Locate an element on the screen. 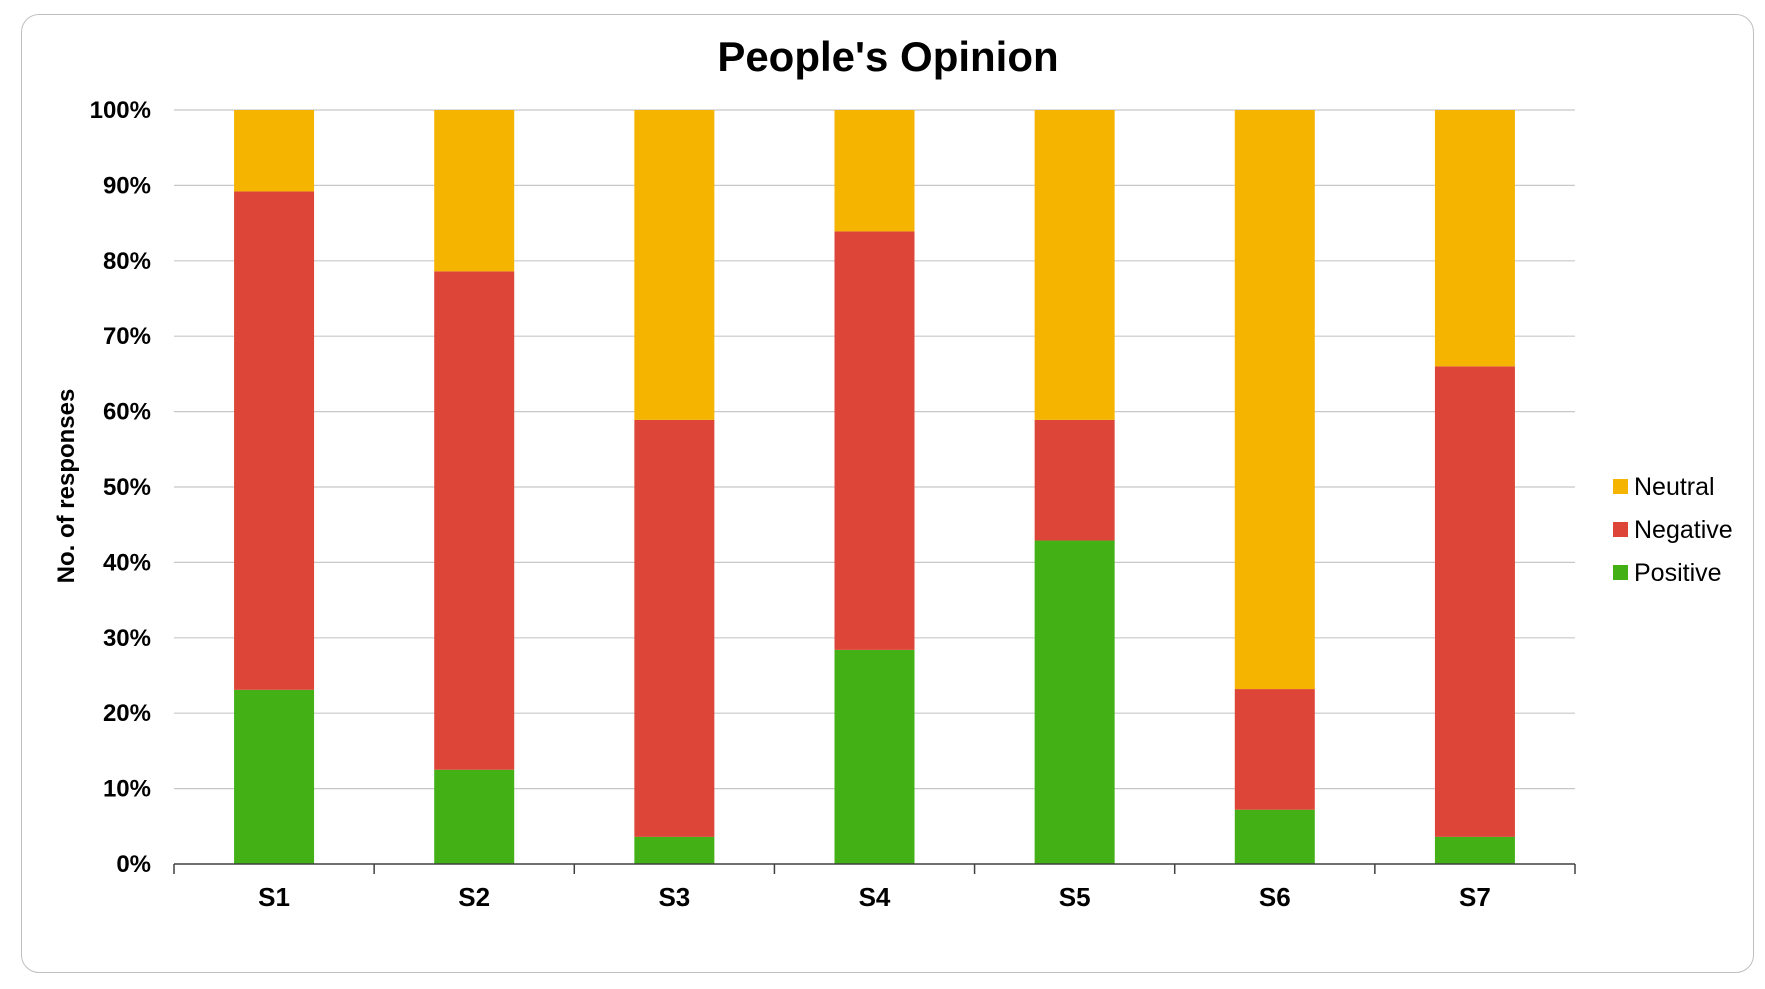 Image resolution: width=1765 pixels, height=989 pixels. legend-label-negative: Negative is located at coordinates (1683, 530).